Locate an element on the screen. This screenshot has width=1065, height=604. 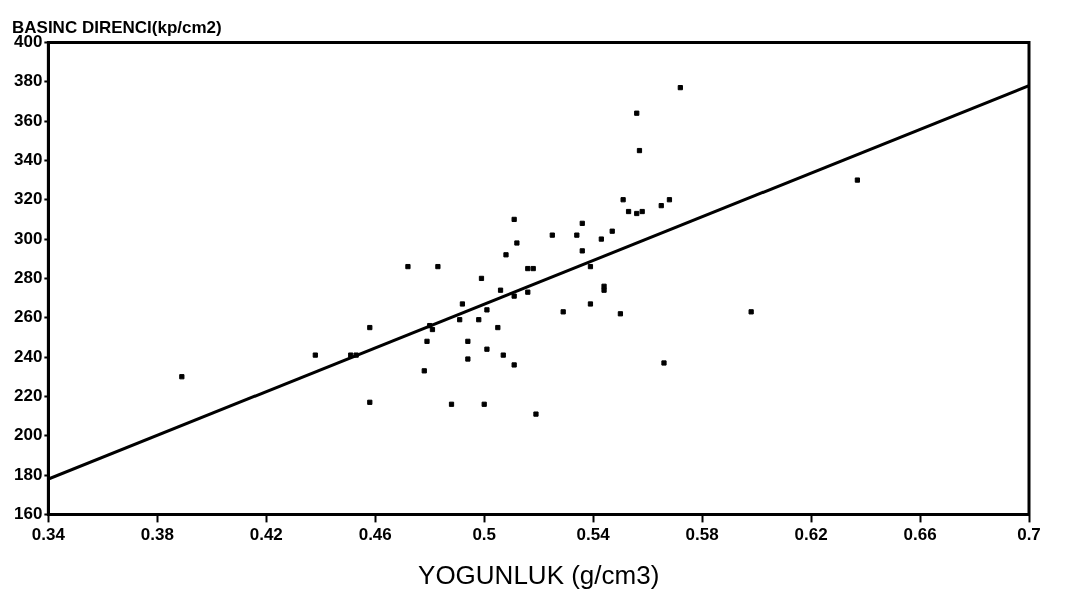
y-tick-label: 240 is located at coordinates (28, 356).